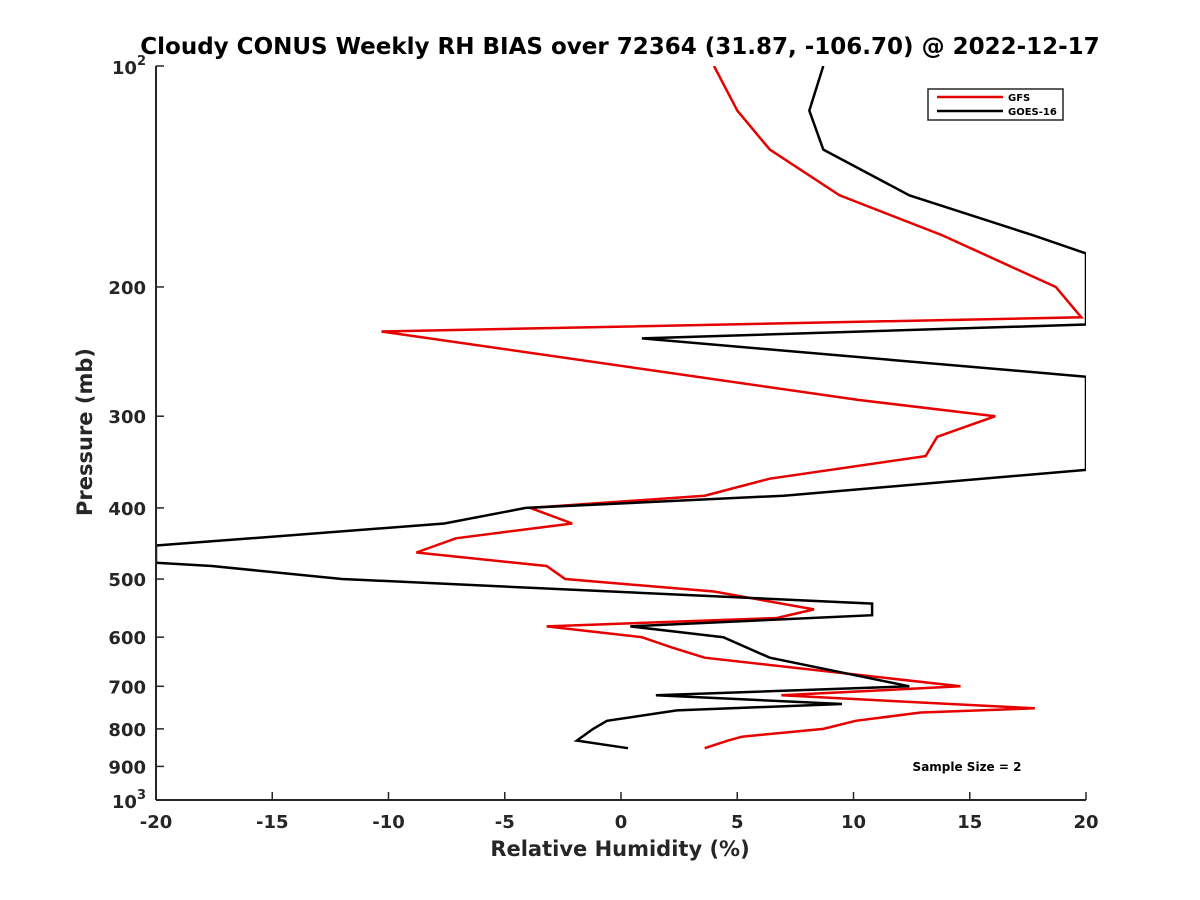 The height and width of the screenshot is (900, 1200). What do you see at coordinates (127, 638) in the screenshot?
I see `y-tick-label: 600` at bounding box center [127, 638].